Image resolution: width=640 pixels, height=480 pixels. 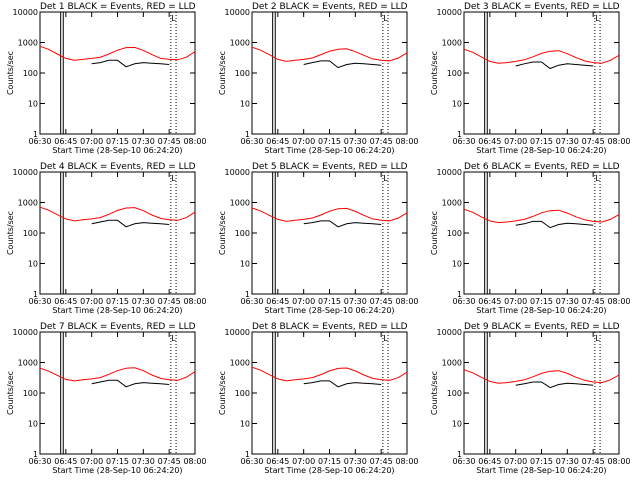 I want to click on panel-title: Det 1 BLACK = Events, RED = LLD, so click(x=118, y=7).